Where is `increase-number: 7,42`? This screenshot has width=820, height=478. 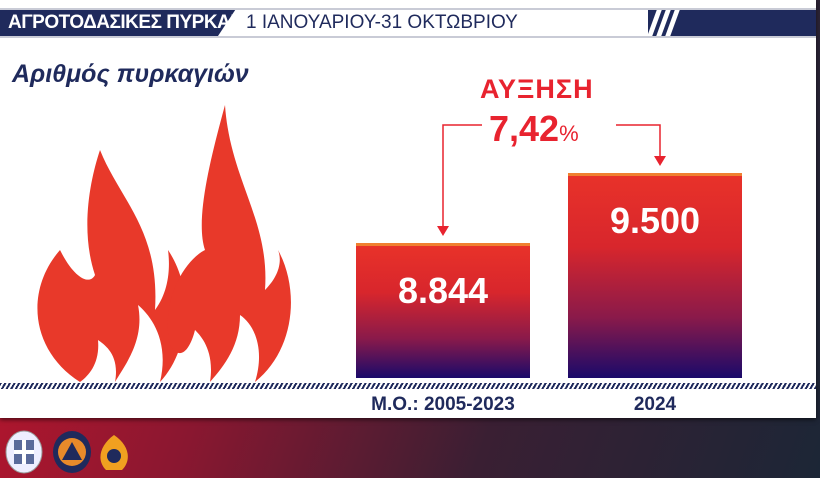 increase-number: 7,42 is located at coordinates (524, 128).